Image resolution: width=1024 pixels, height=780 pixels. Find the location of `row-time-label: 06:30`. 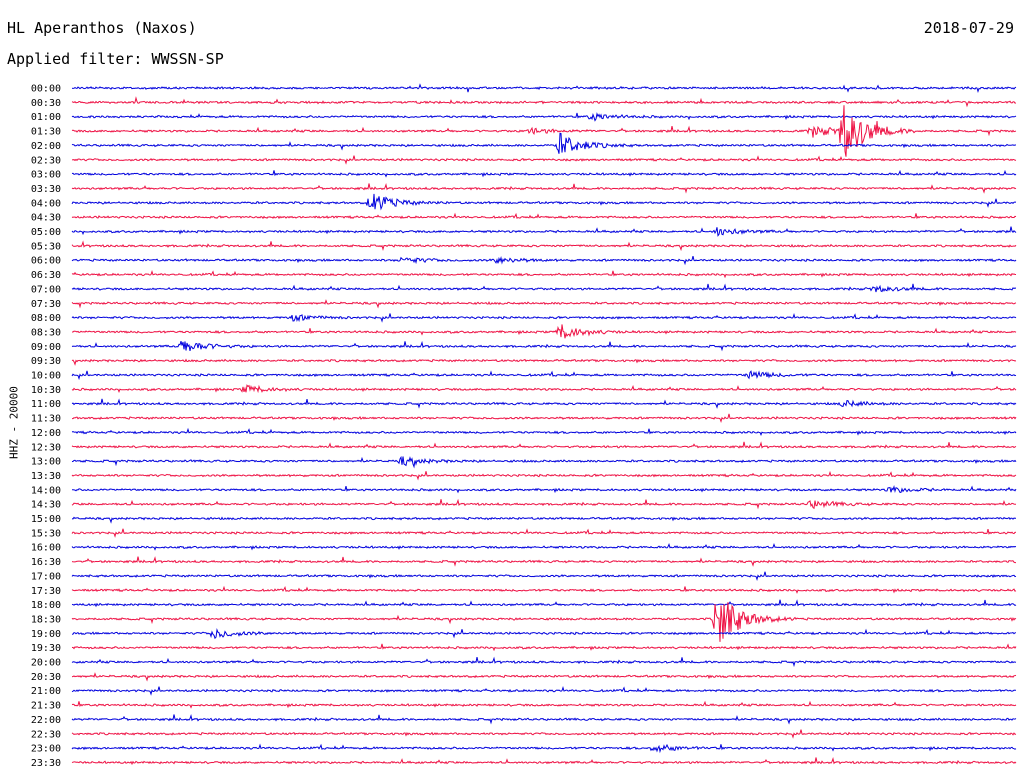

row-time-label: 06:30 is located at coordinates (46, 275).